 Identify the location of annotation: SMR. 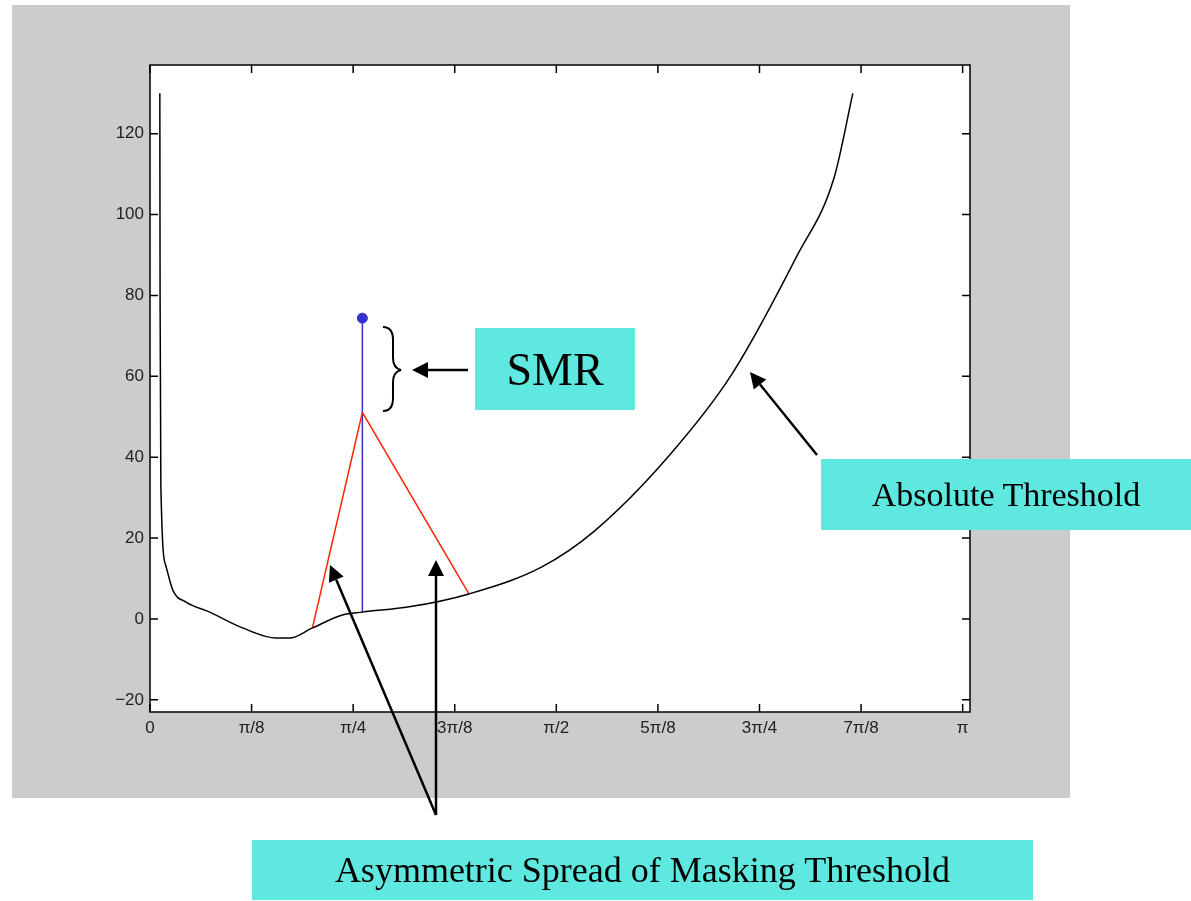
(555, 369).